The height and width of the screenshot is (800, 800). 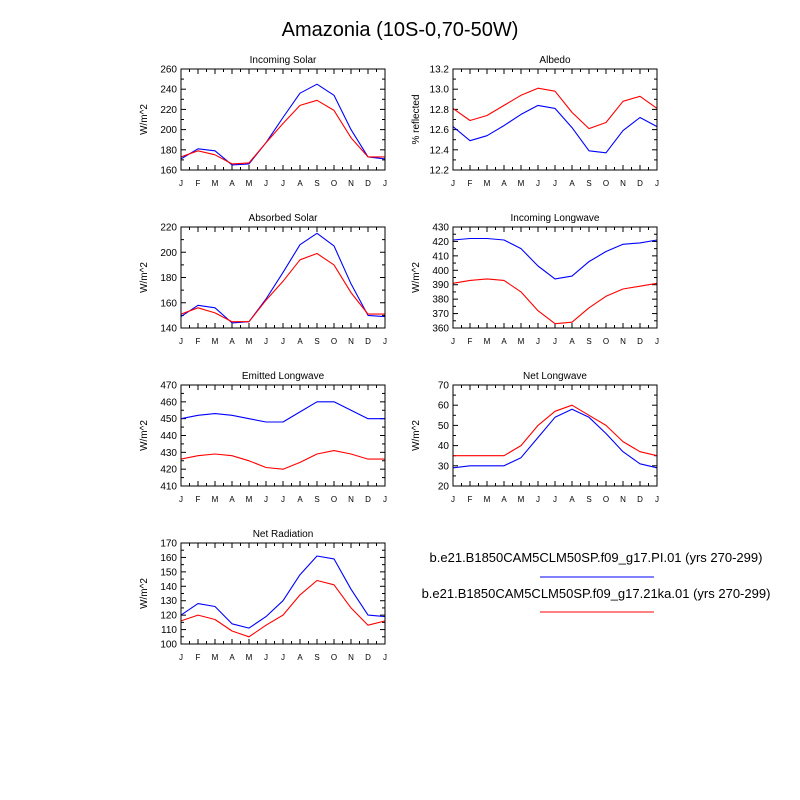 What do you see at coordinates (144, 435) in the screenshot?
I see `y-axis-label-emitted-longwave: W/m^2` at bounding box center [144, 435].